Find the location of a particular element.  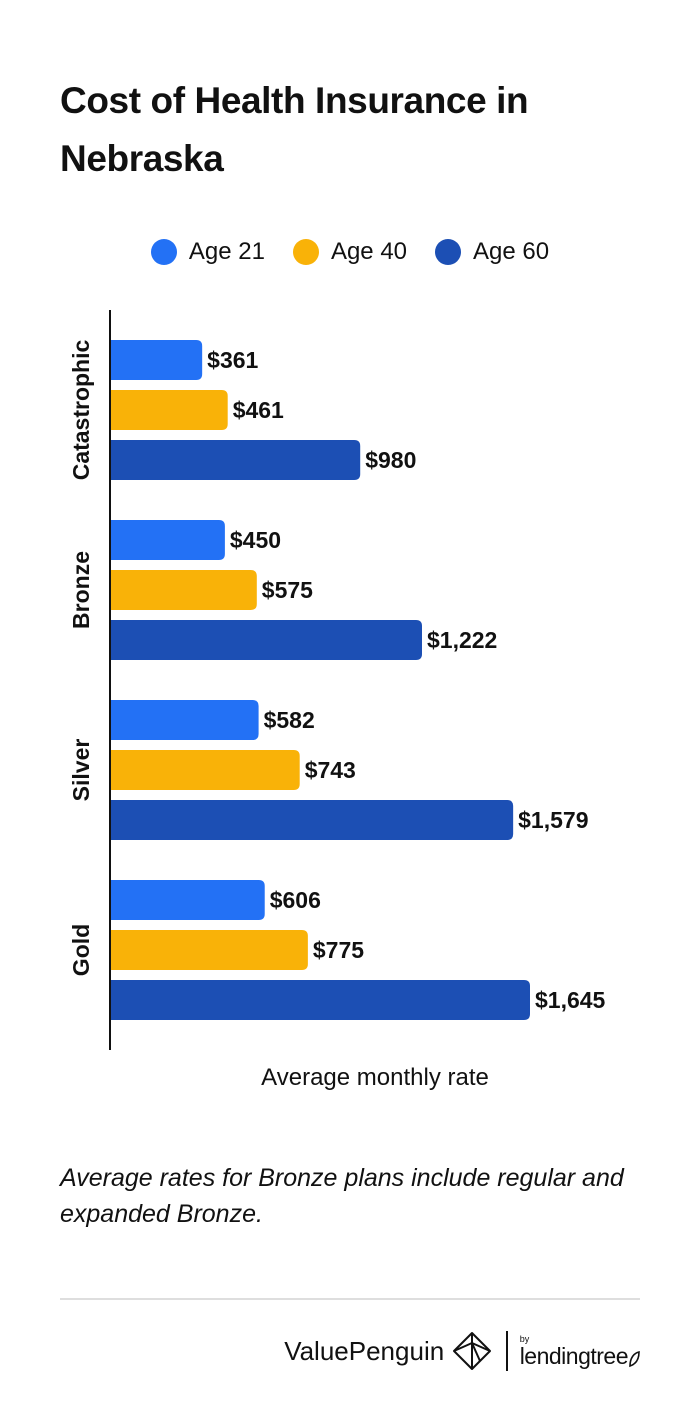

footer-branding: ValuePenguin by lendingtree is located at coordinates (462, 1351).